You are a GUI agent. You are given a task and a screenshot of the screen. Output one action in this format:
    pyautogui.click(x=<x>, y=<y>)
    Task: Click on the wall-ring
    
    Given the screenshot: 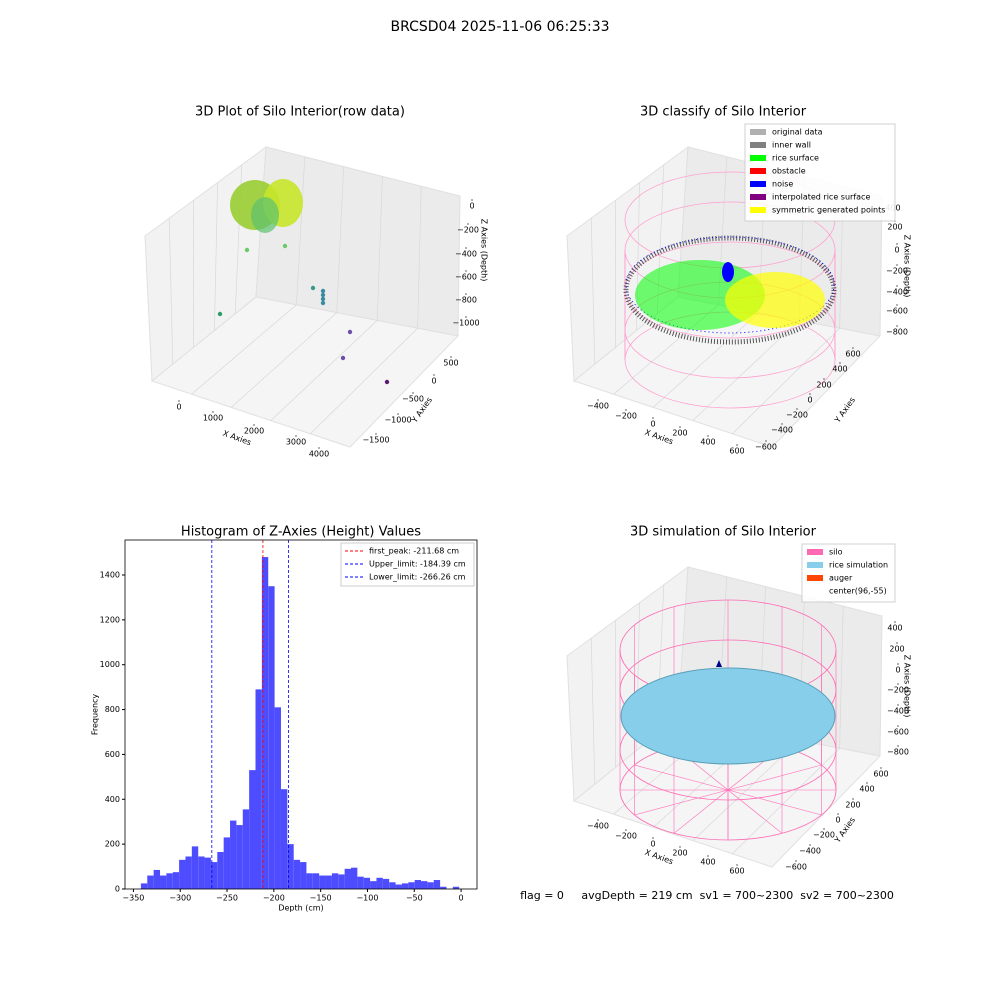 What is the action you would take?
    pyautogui.click(x=730, y=290)
    